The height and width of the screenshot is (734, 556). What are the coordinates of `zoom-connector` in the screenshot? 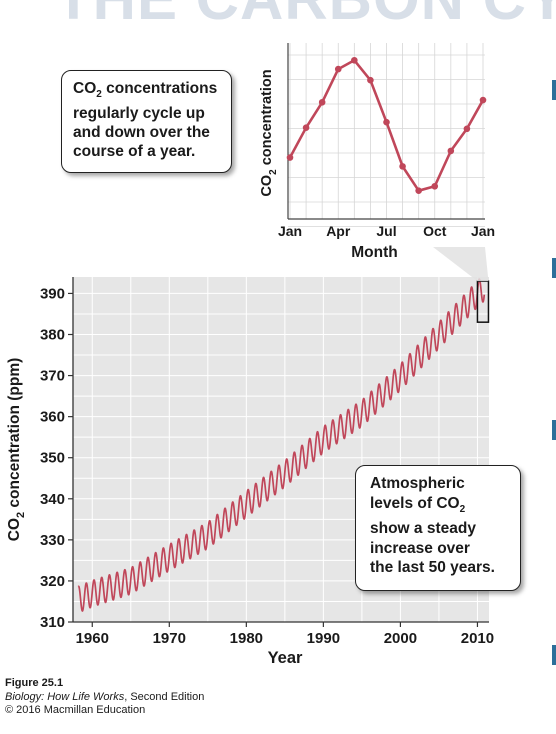 It's located at (461, 264).